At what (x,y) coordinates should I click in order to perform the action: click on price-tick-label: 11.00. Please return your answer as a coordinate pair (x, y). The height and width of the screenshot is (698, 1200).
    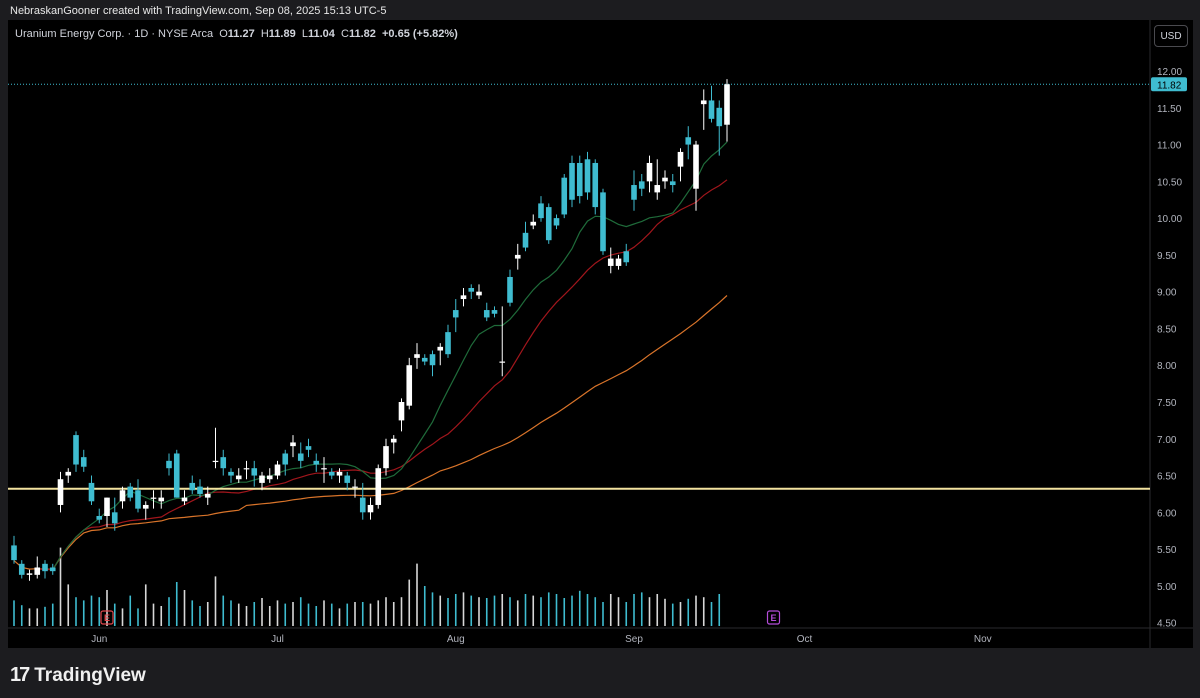
    Looking at the image, I should click on (1169, 146).